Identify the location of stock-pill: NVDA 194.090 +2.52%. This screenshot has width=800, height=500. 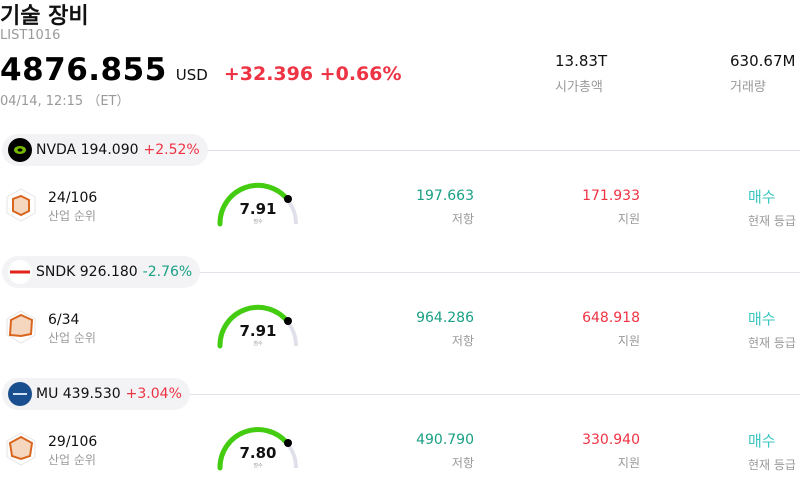
(105, 150).